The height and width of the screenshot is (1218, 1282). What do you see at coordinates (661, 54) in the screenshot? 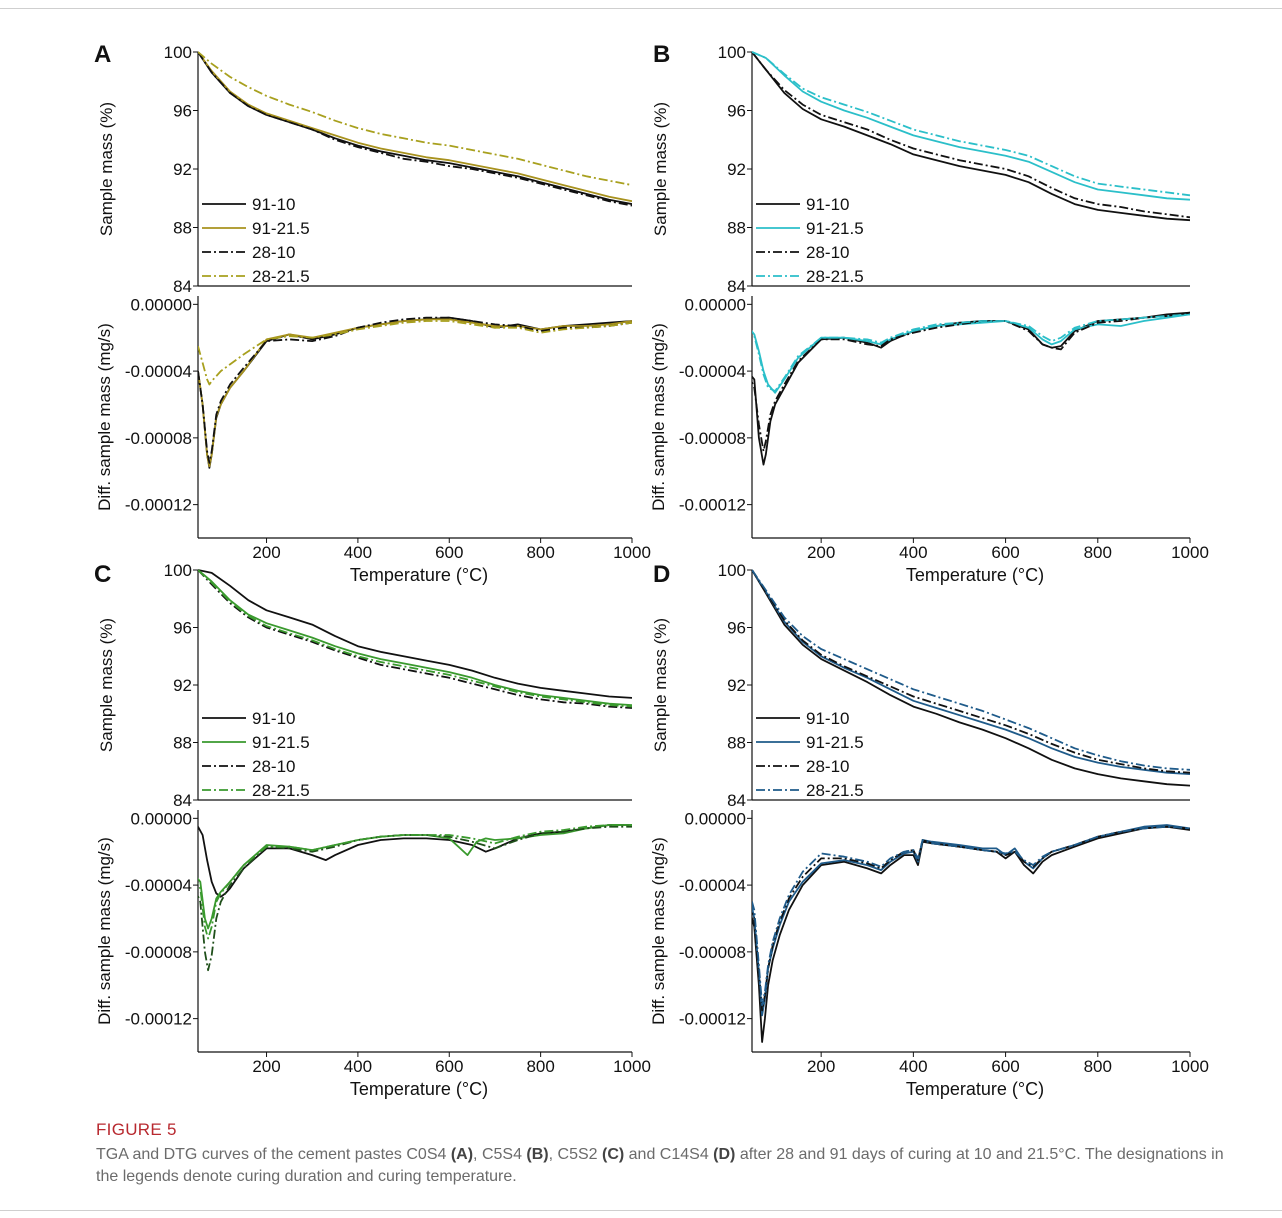
I see `panel-letter: B` at bounding box center [661, 54].